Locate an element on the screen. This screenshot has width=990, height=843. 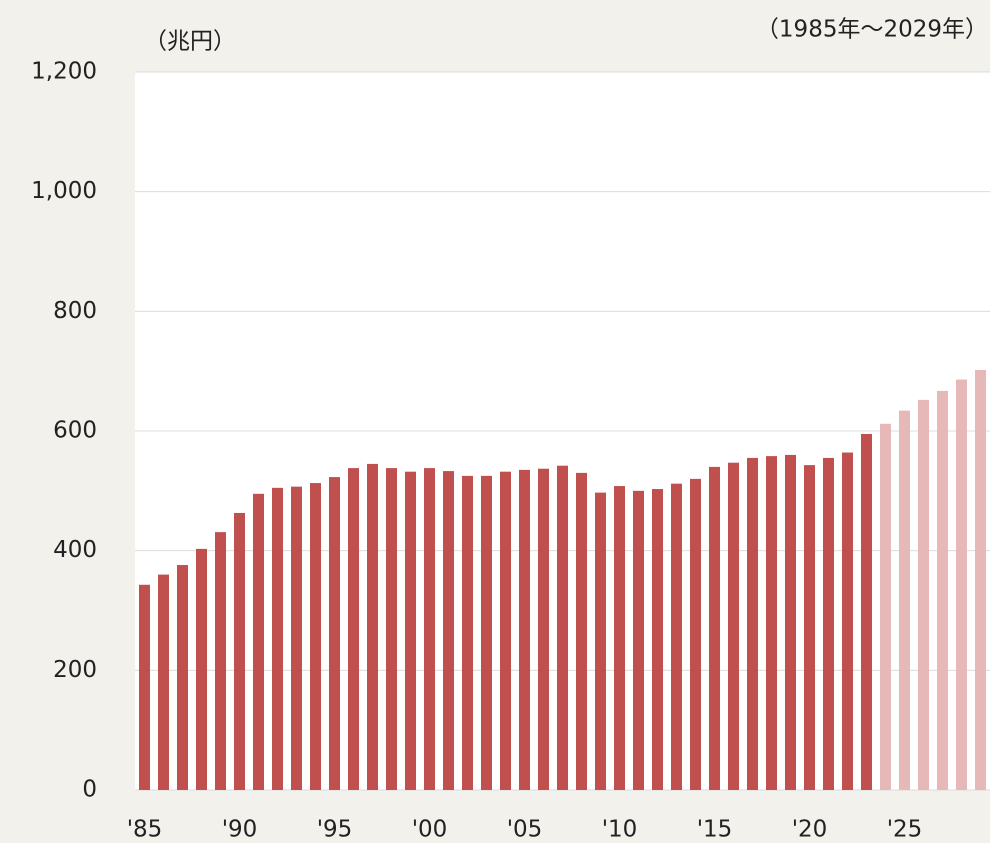
y-tick-label: 800 is located at coordinates (75, 311).